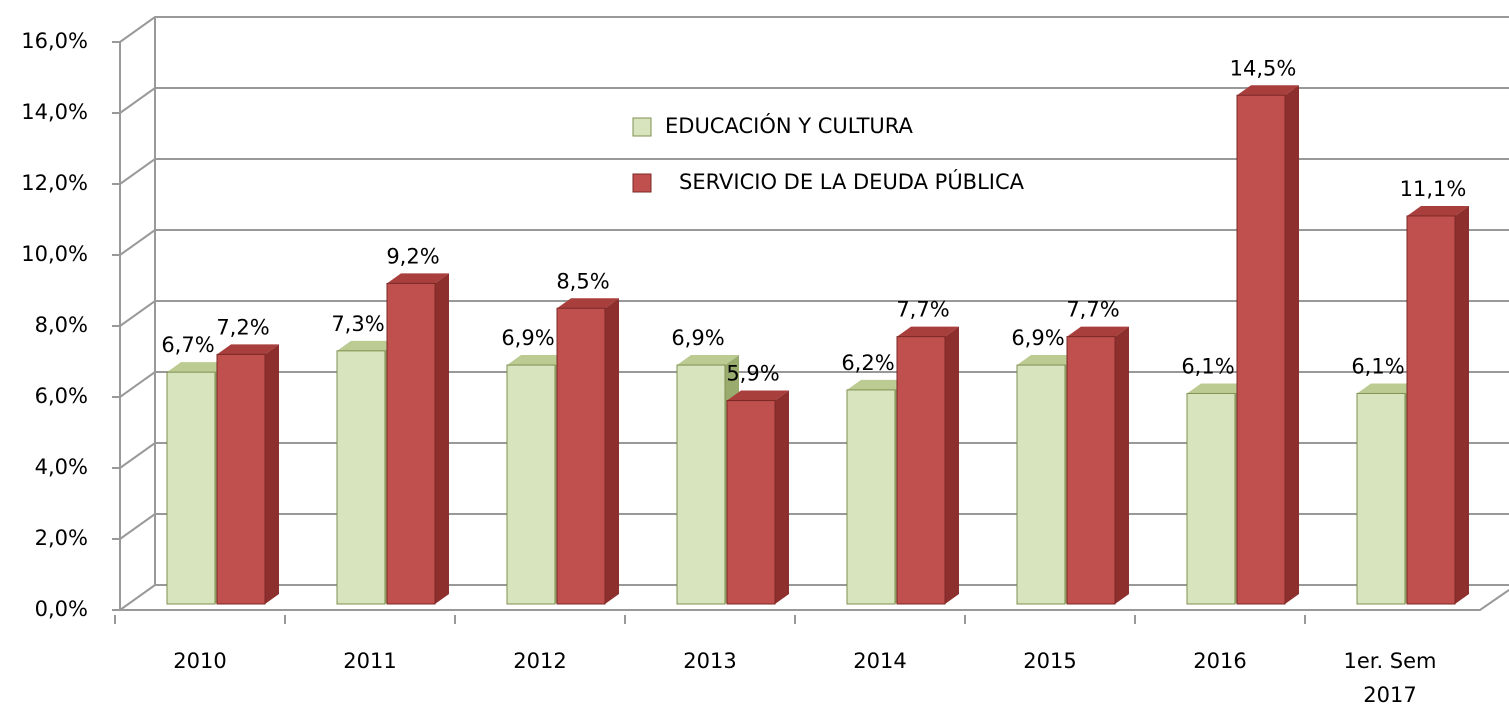  Describe the element at coordinates (1219, 661) in the screenshot. I see `x-tick-label: 2016` at that location.